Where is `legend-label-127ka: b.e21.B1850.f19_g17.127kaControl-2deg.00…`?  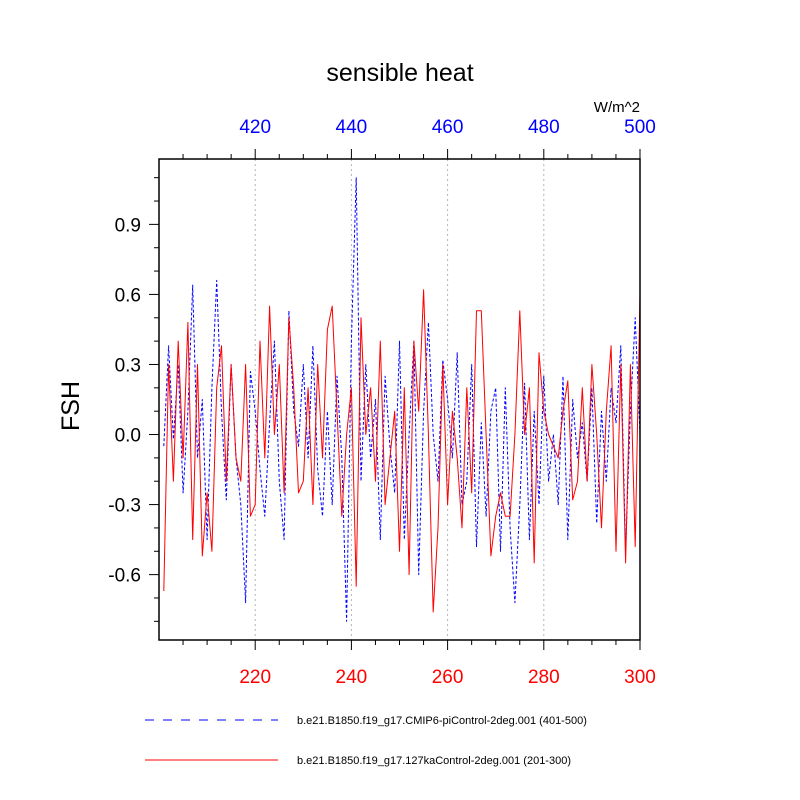 legend-label-127ka: b.e21.B1850.f19_g17.127kaControl-2deg.00… is located at coordinates (434, 761).